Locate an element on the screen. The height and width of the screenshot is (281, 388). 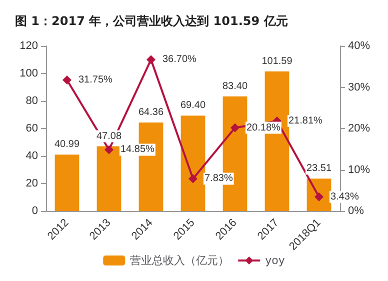
y2-tick-label: 0% is located at coordinates (356, 211).